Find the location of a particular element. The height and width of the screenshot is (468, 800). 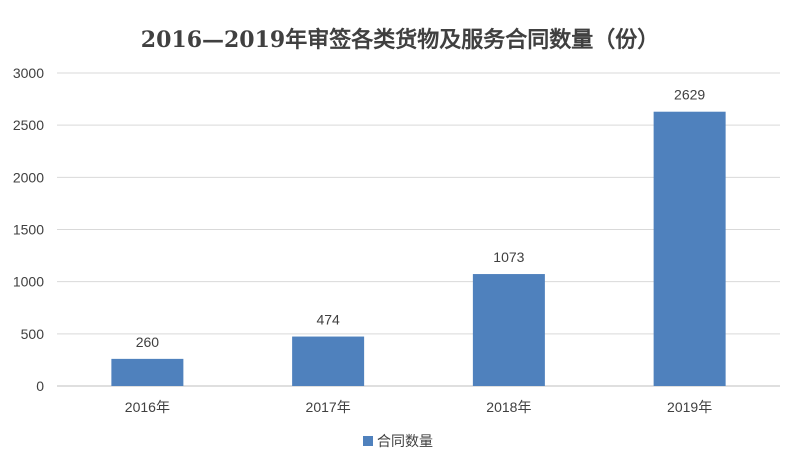

data-label: 474 is located at coordinates (328, 320).